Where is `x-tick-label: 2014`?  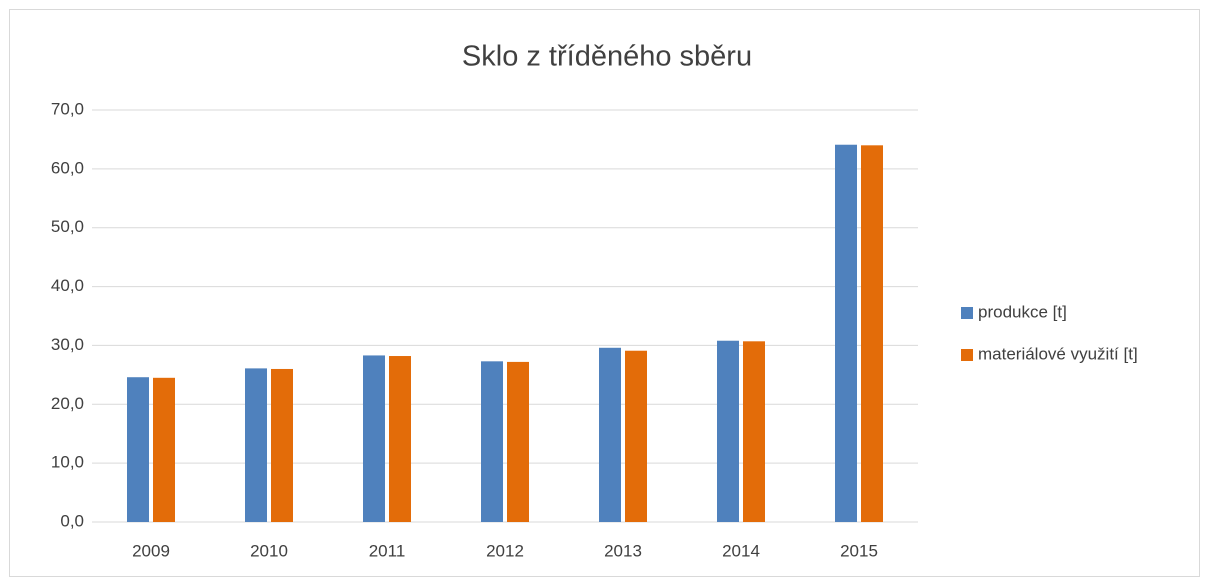 x-tick-label: 2014 is located at coordinates (741, 550).